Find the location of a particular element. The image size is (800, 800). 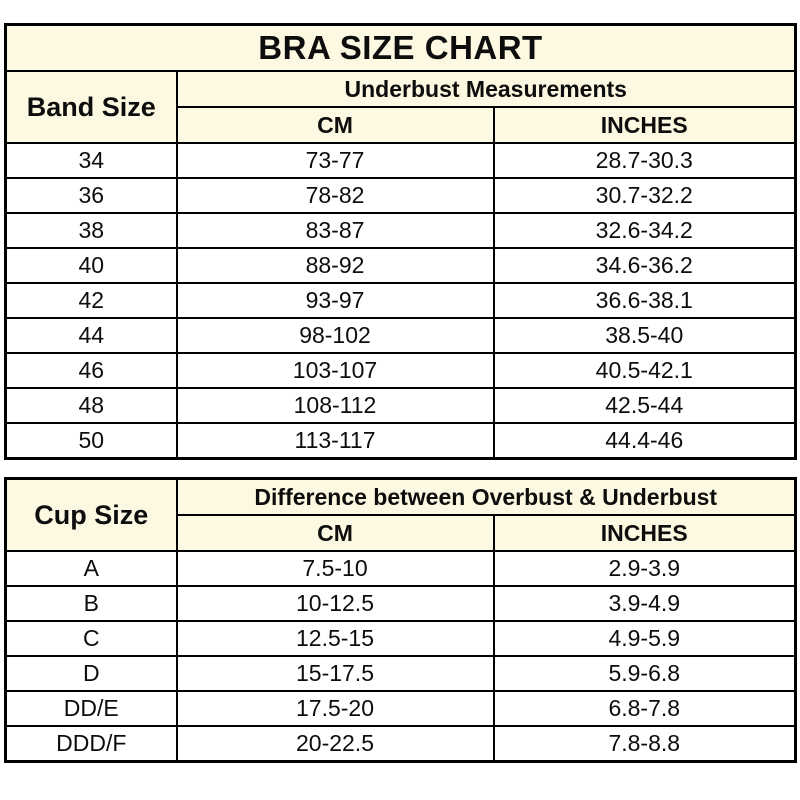

band-size-cell: 48 is located at coordinates (91, 405).